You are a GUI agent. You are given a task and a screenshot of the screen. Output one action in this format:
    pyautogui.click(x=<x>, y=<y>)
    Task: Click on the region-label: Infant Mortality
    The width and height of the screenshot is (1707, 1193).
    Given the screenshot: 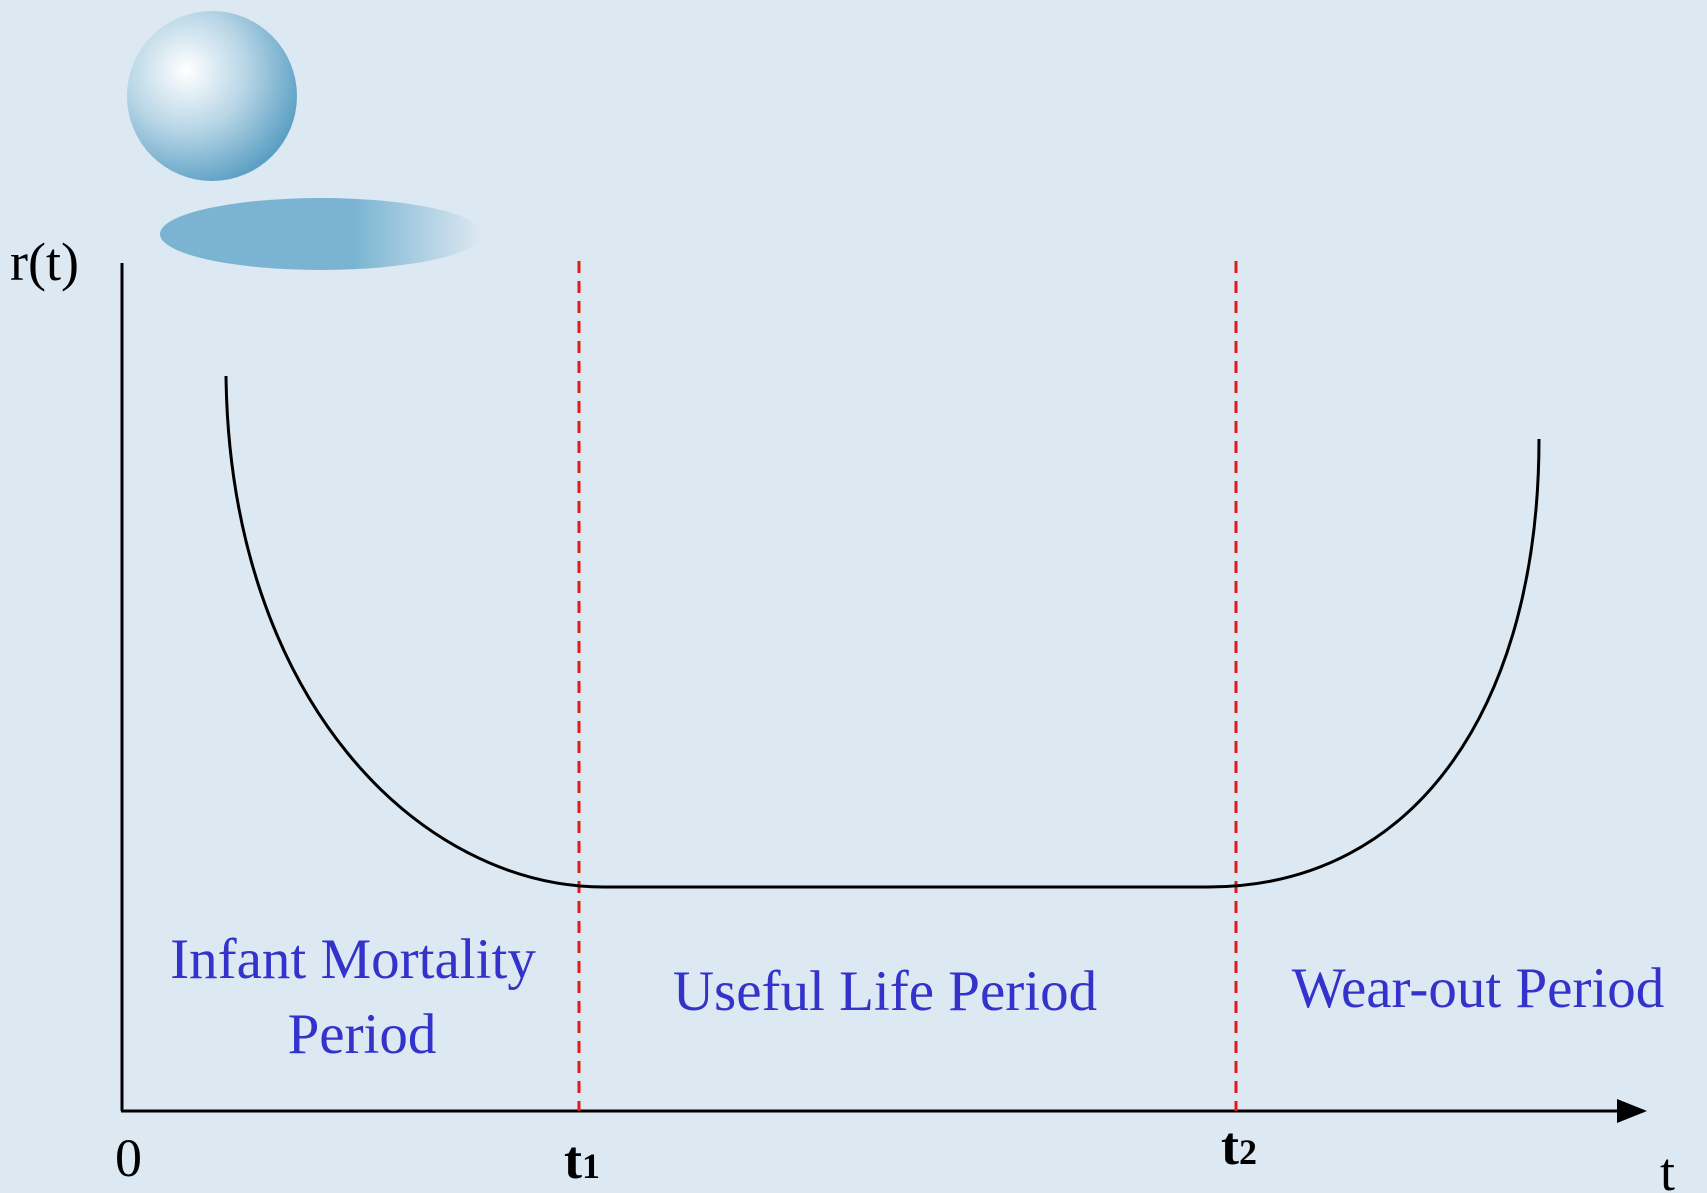 What is the action you would take?
    pyautogui.click(x=353, y=959)
    